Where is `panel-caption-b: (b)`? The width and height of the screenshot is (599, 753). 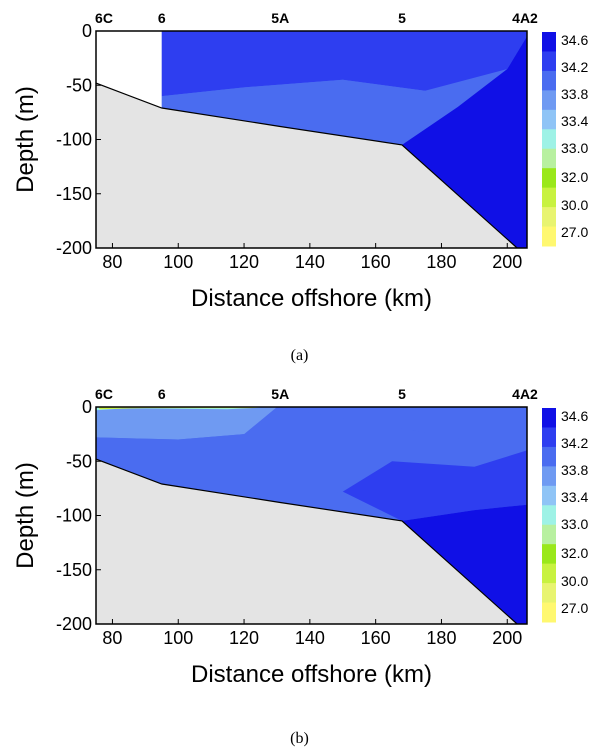
panel-caption-b: (b) is located at coordinates (299, 738).